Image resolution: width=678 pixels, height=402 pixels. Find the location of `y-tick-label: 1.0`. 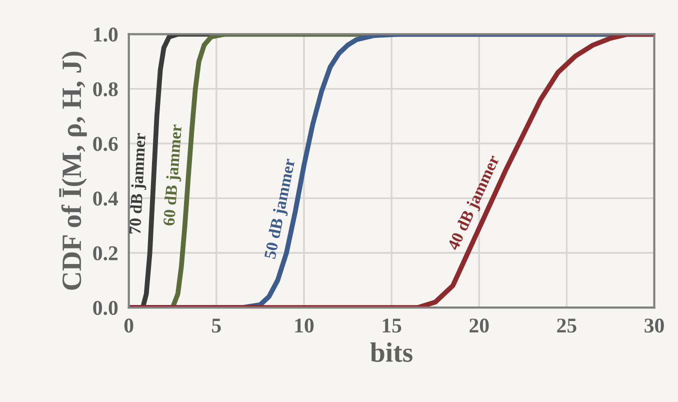

y-tick-label: 1.0 is located at coordinates (106, 35).